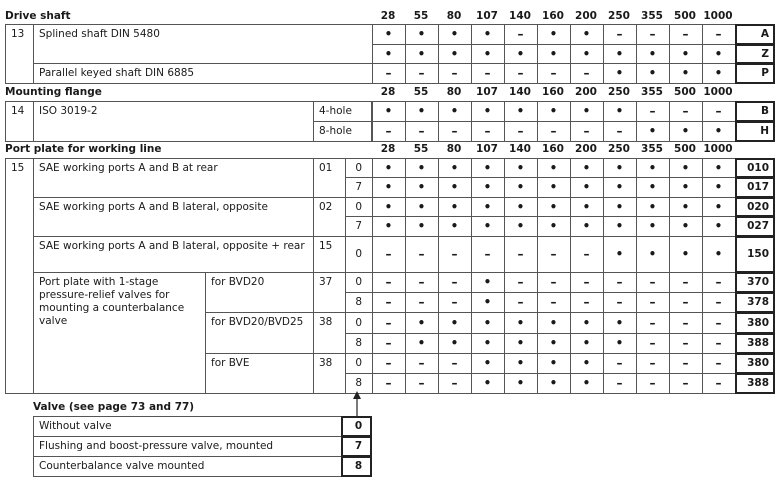  What do you see at coordinates (755, 363) in the screenshot?
I see `order-code: 380` at bounding box center [755, 363].